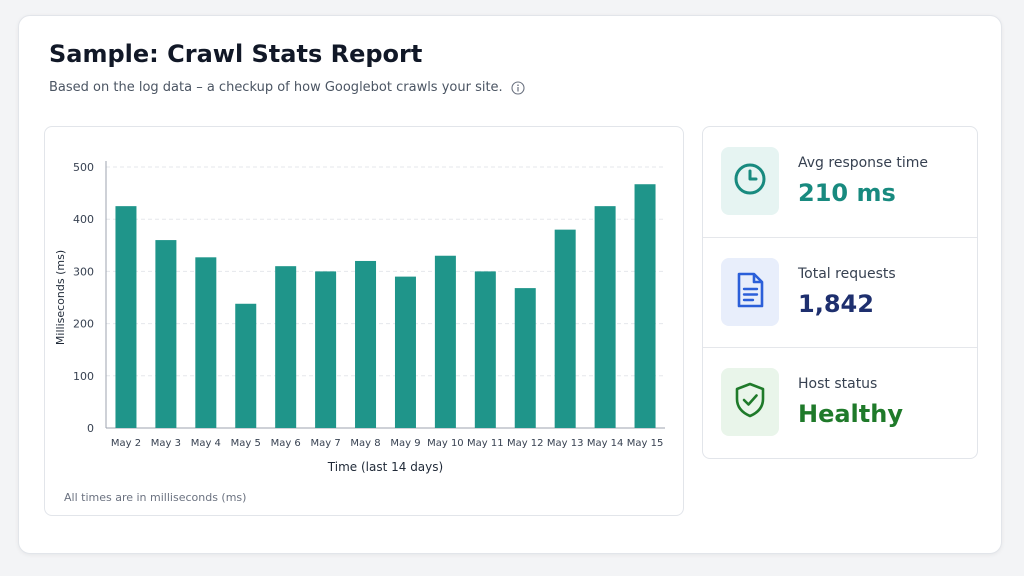 The image size is (1024, 576). Describe the element at coordinates (166, 443) in the screenshot. I see `x-tick-label: May 3` at that location.